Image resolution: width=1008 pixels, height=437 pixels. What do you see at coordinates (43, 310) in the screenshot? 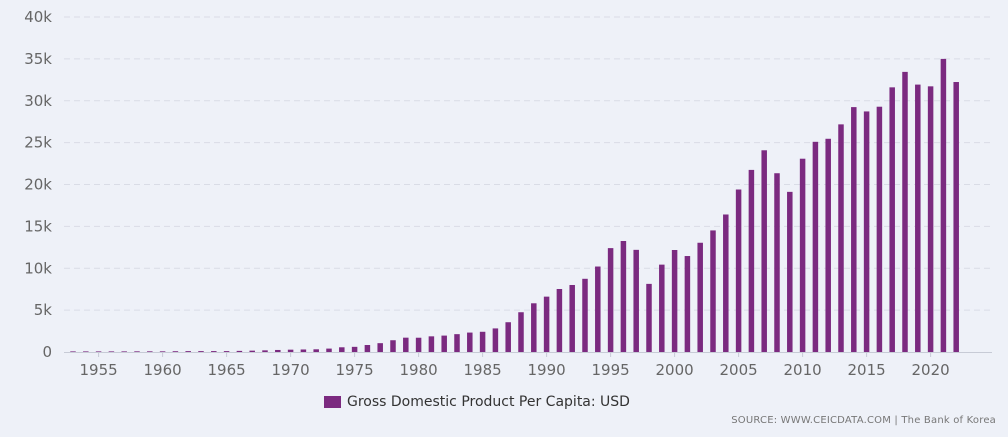
I see `y-tick-label: 5k` at bounding box center [43, 310].